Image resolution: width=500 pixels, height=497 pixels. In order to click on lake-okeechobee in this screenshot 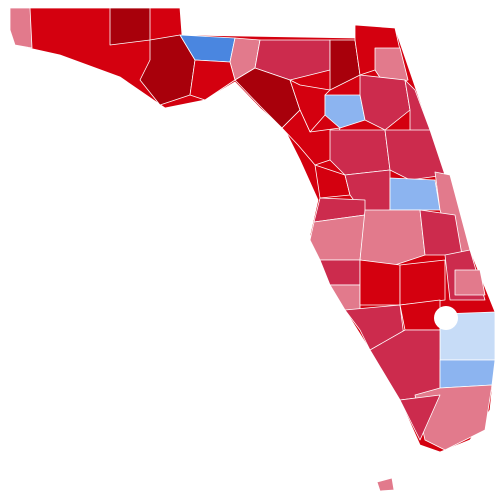, I will do `click(446, 318)`.